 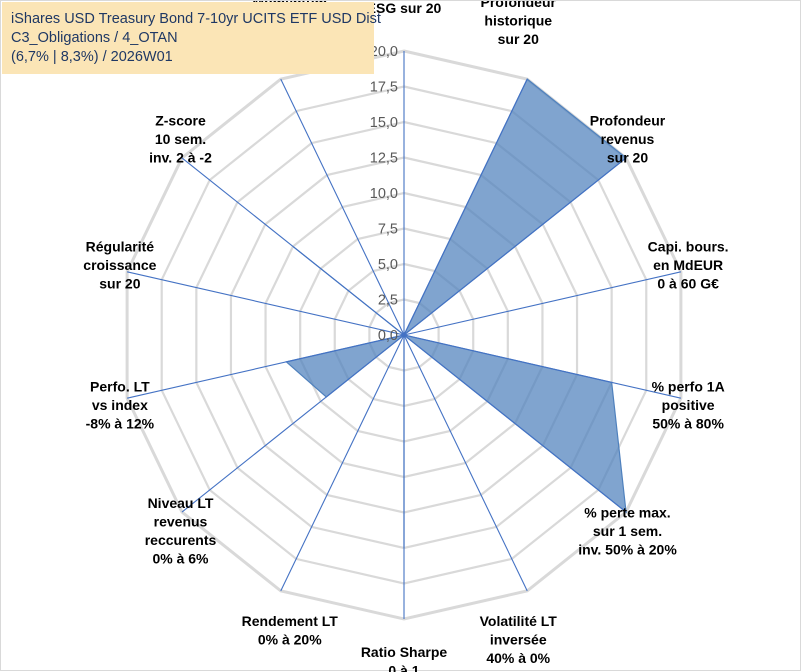 I want to click on axis-label: Régularité croissance sur 20, so click(x=119, y=265).